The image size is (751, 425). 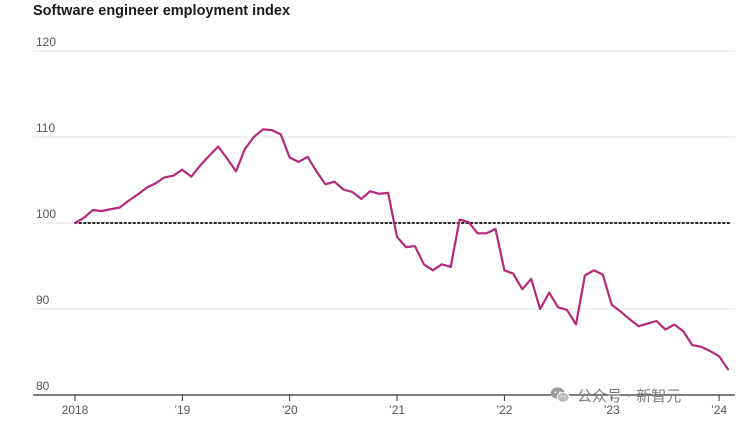 I want to click on watermark-text: 公众号 · 新智元, so click(x=629, y=395).